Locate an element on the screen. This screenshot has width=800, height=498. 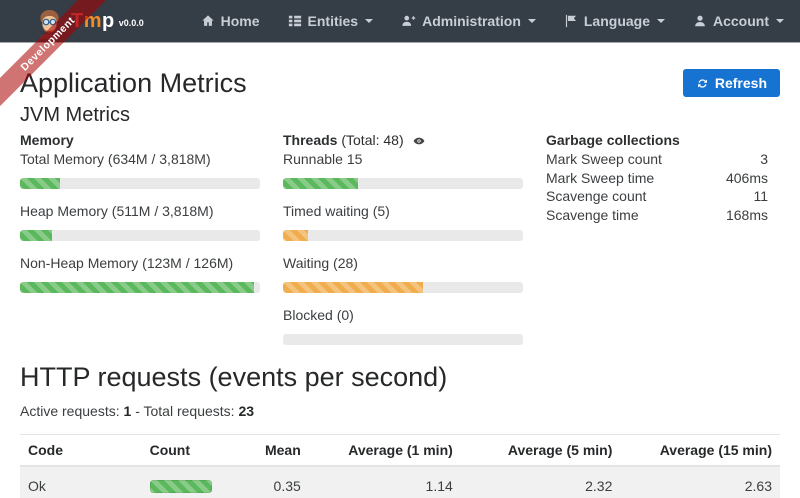
timed-waiting-progressbar is located at coordinates (403, 235).